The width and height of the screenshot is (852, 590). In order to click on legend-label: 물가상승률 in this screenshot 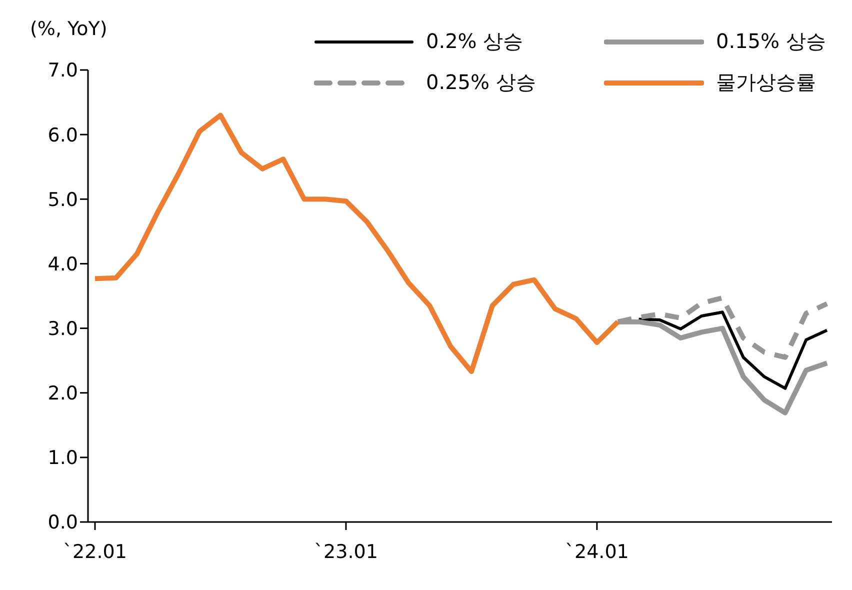, I will do `click(766, 82)`.